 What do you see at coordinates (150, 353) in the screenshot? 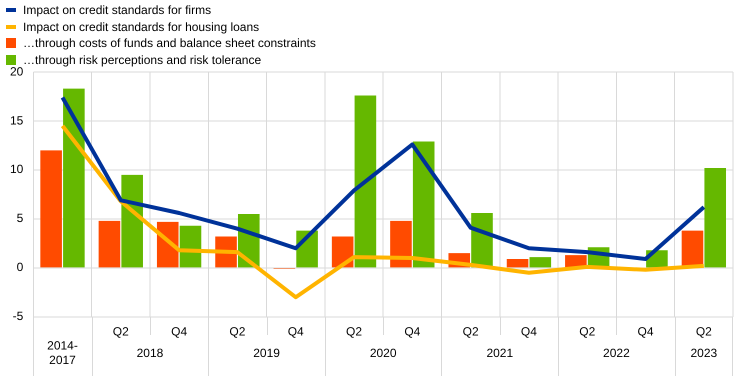
I see `text: 2018` at bounding box center [150, 353].